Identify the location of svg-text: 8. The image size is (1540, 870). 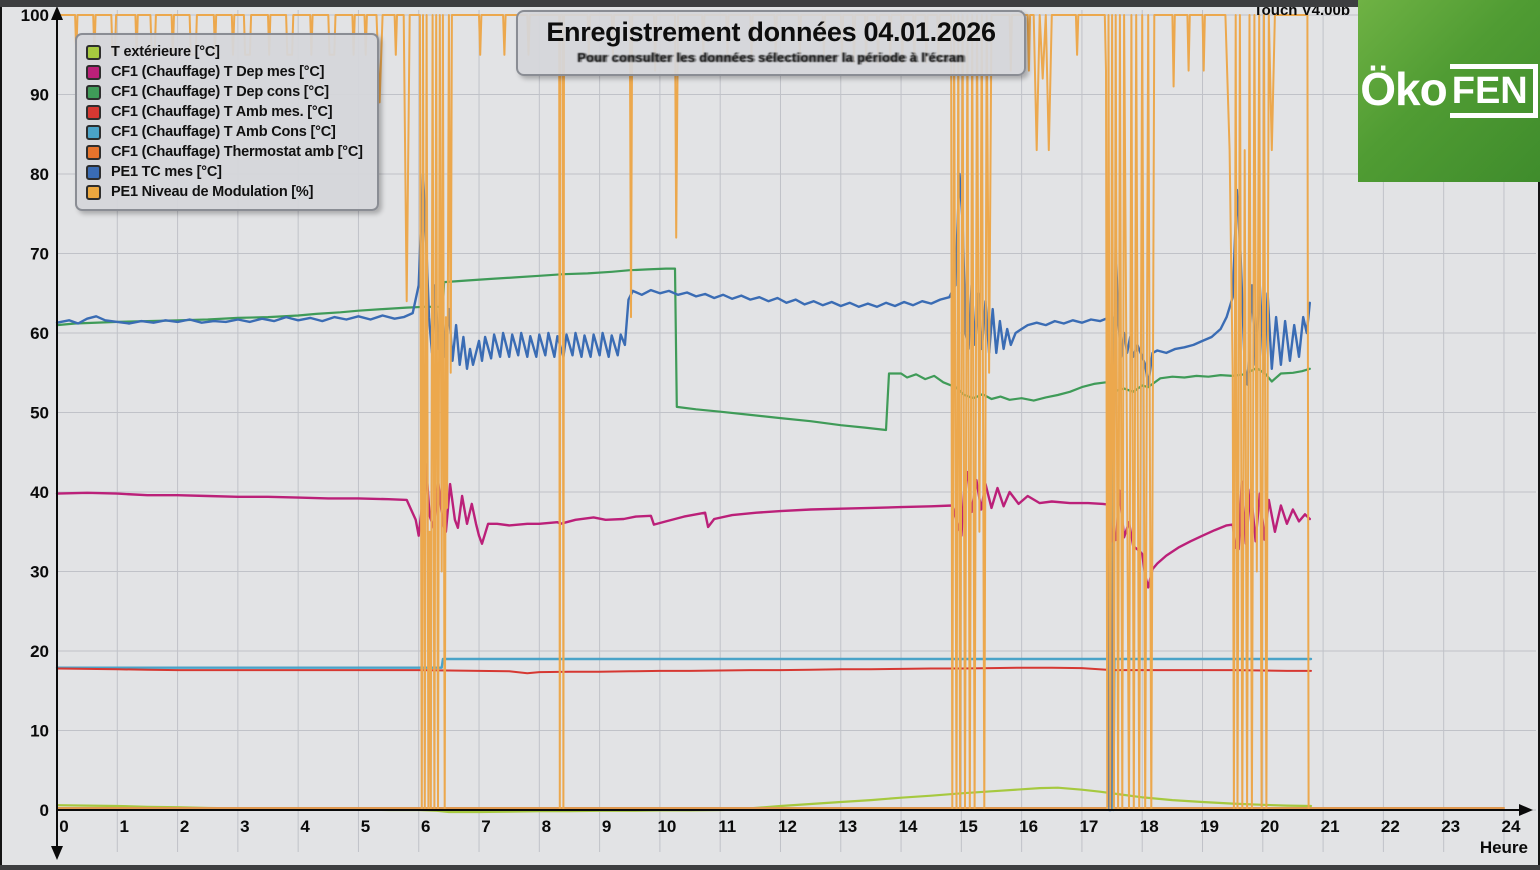
(546, 826).